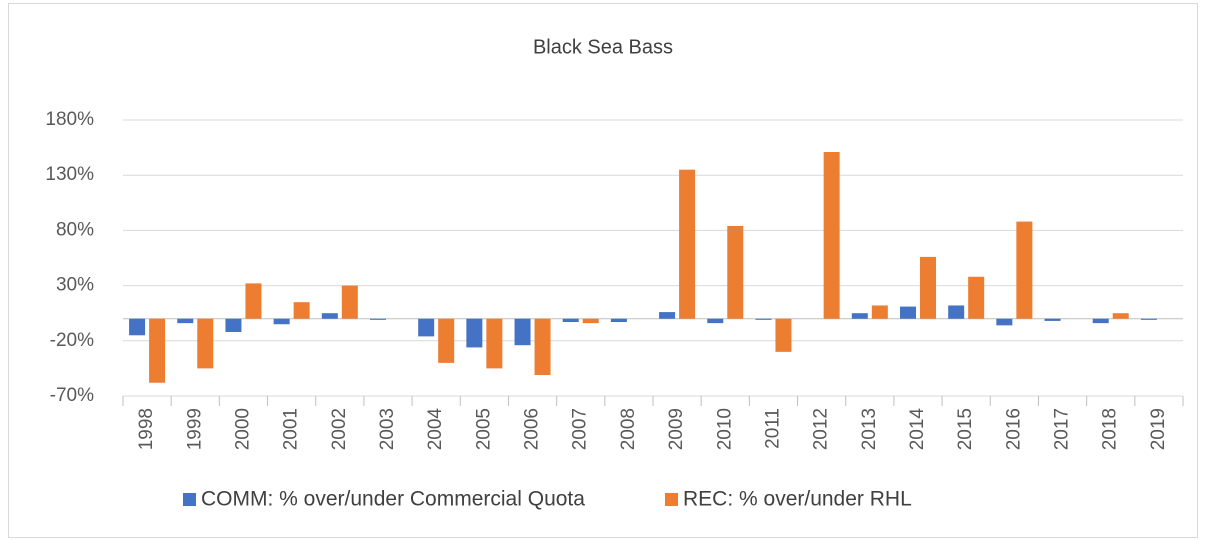 The height and width of the screenshot is (540, 1206). I want to click on x-tick-label: 2007, so click(580, 429).